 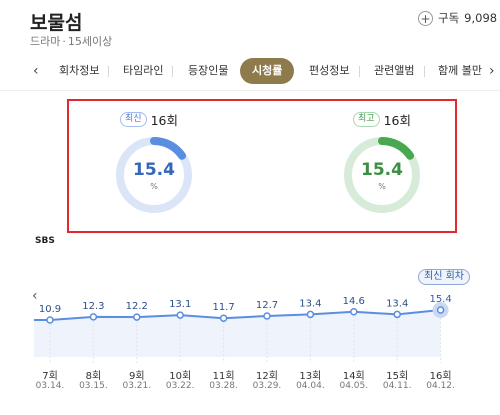 I want to click on age-rating-label: 15세이상, so click(x=90, y=41).